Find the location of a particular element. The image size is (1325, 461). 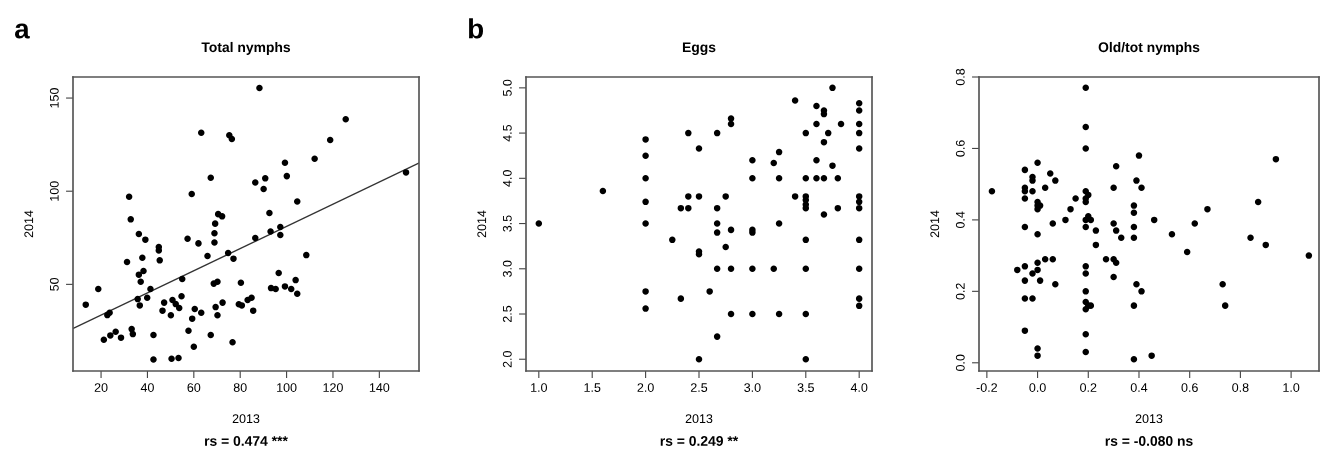

y-tick-label: 150 is located at coordinates (54, 98).